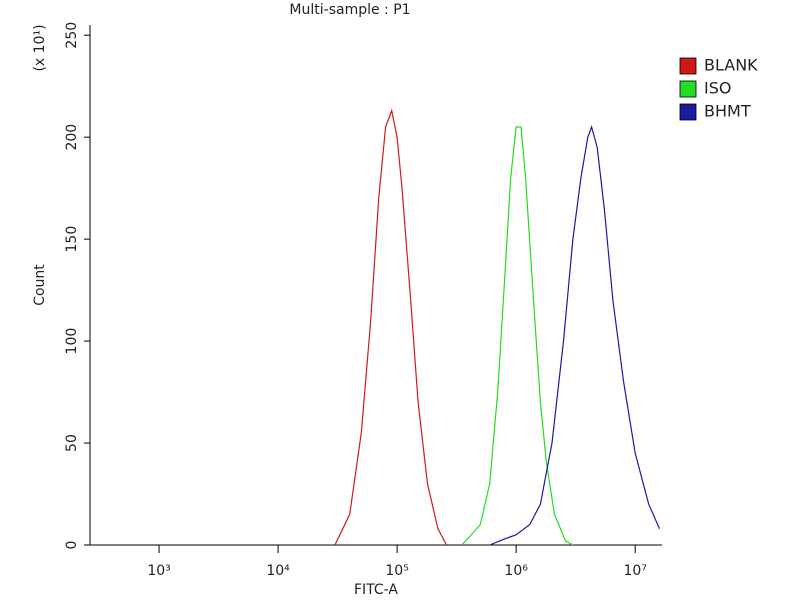  What do you see at coordinates (40, 47) in the screenshot?
I see `y-multiplier: (x 10¹)` at bounding box center [40, 47].